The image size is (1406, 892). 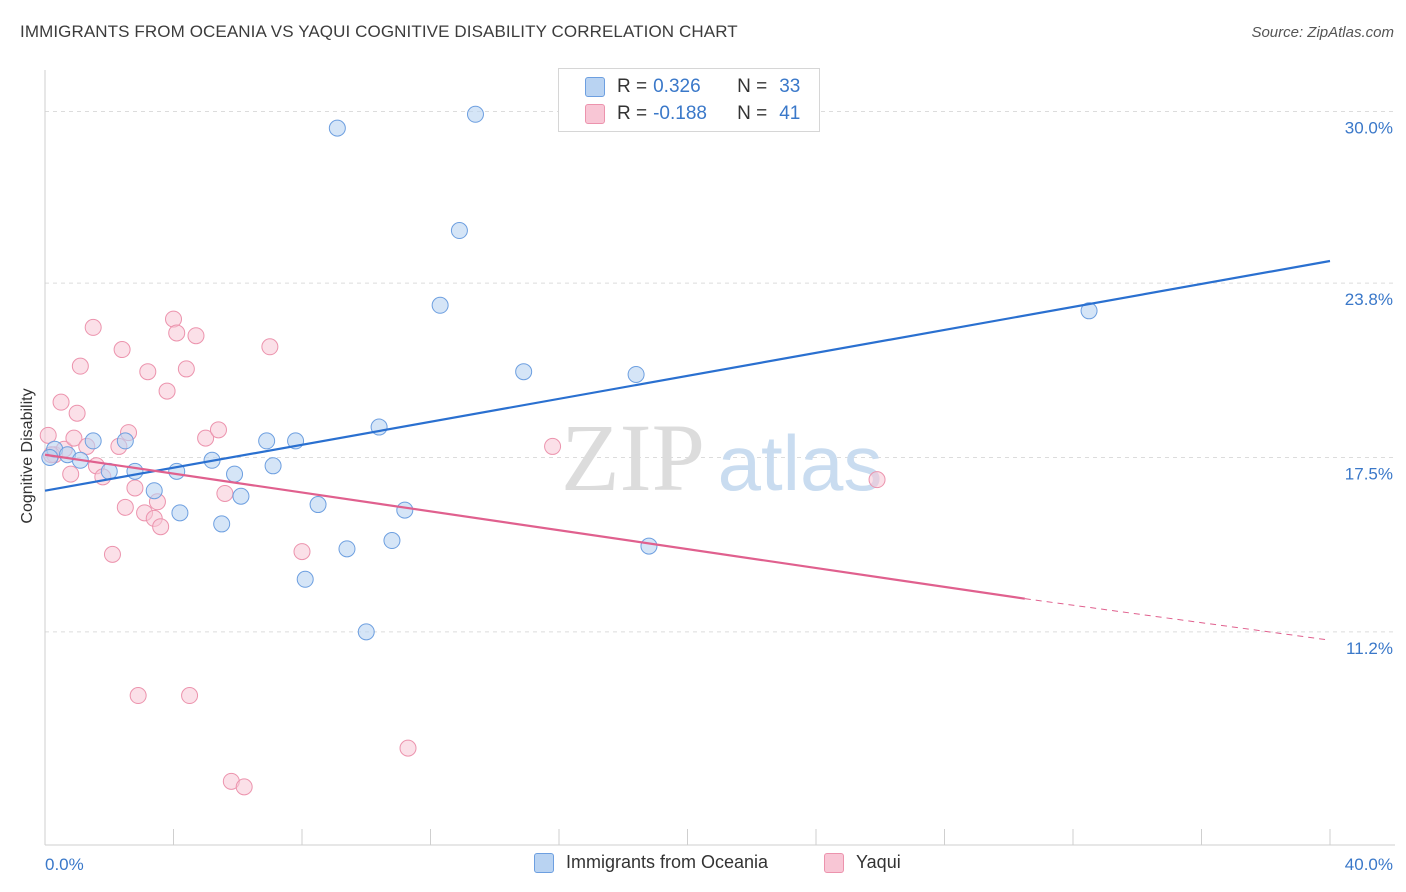 I want to click on x-tick-label: 0.0%, so click(x=64, y=864).